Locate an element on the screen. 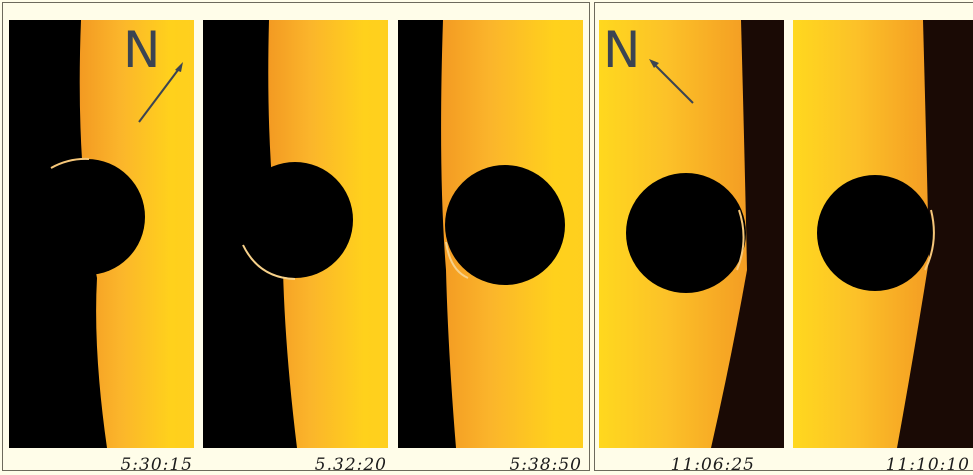 This screenshot has height=475, width=973. timestamp-3: 5:38:50 is located at coordinates (545, 465).